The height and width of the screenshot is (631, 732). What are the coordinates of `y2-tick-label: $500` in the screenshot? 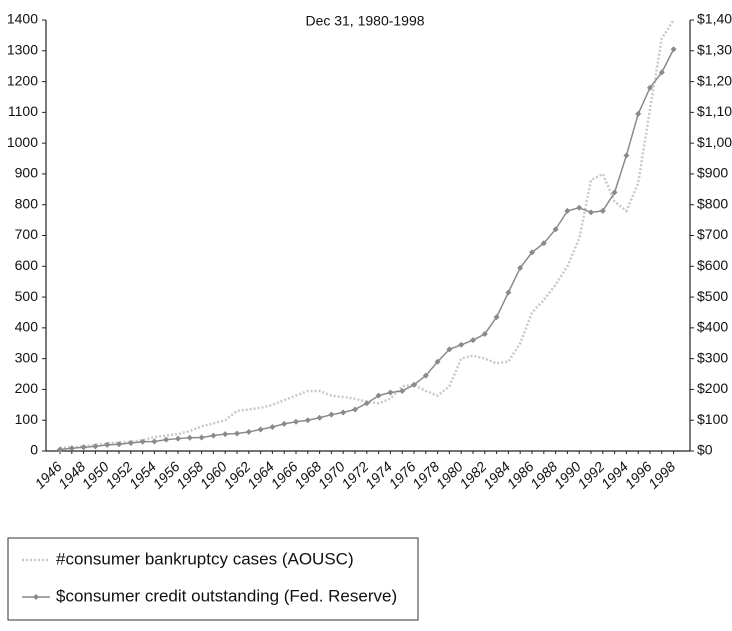 It's located at (712, 296).